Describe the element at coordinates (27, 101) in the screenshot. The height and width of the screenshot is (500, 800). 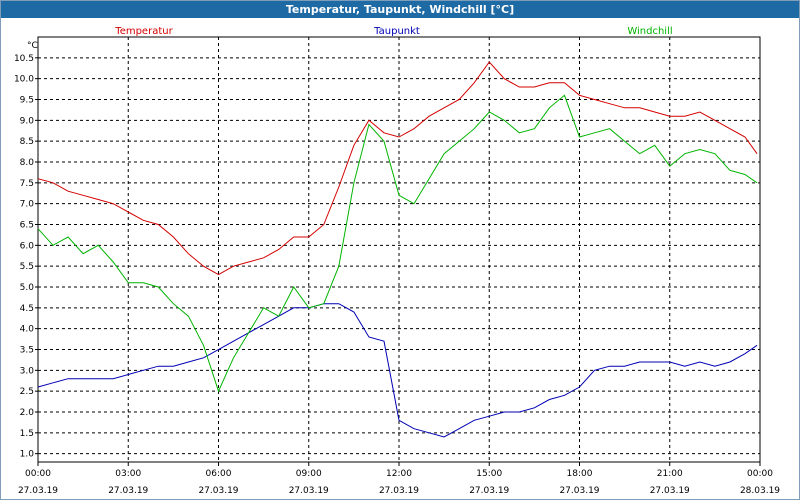
I see `y-tick-label: 9.5` at that location.